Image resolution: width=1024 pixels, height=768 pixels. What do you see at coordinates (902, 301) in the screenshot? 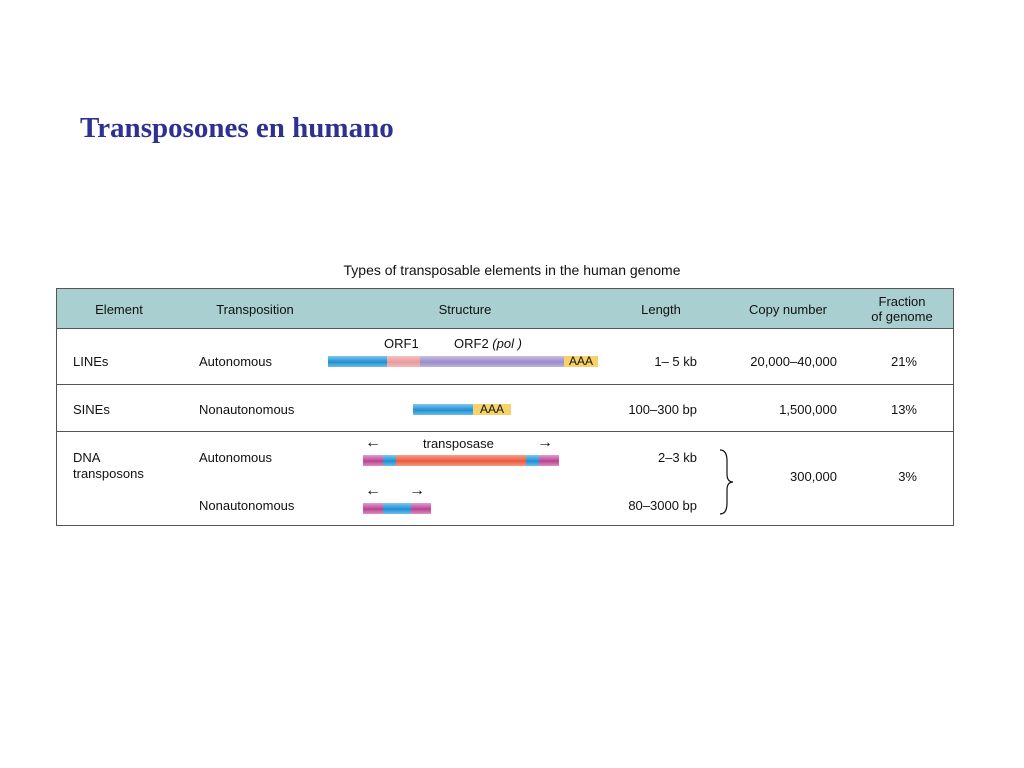
I see `header-fraction-line1: Fraction` at bounding box center [902, 301].